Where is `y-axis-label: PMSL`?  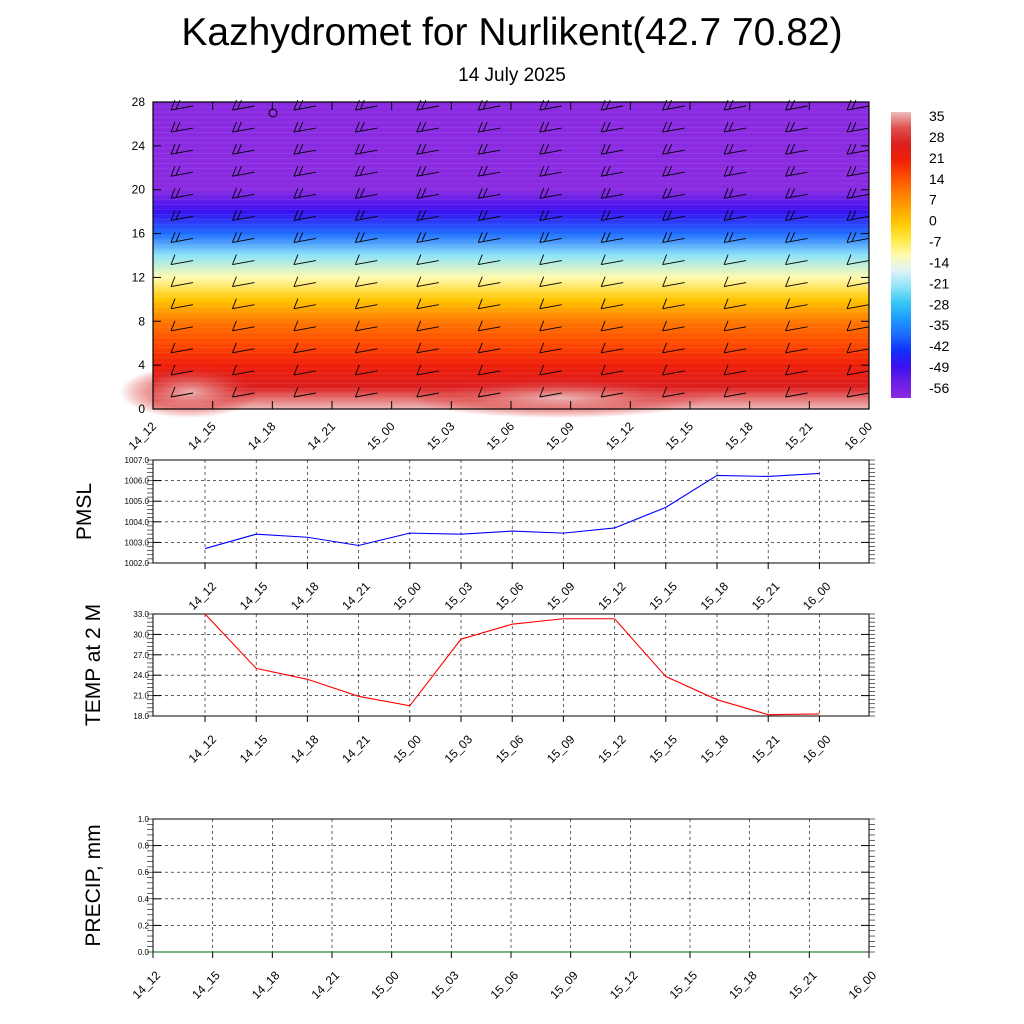 y-axis-label: PMSL is located at coordinates (84, 511).